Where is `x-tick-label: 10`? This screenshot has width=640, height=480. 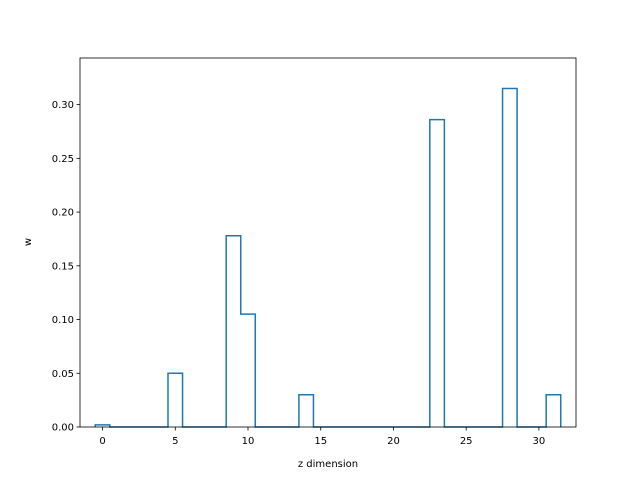
x-tick-label: 10 is located at coordinates (248, 441).